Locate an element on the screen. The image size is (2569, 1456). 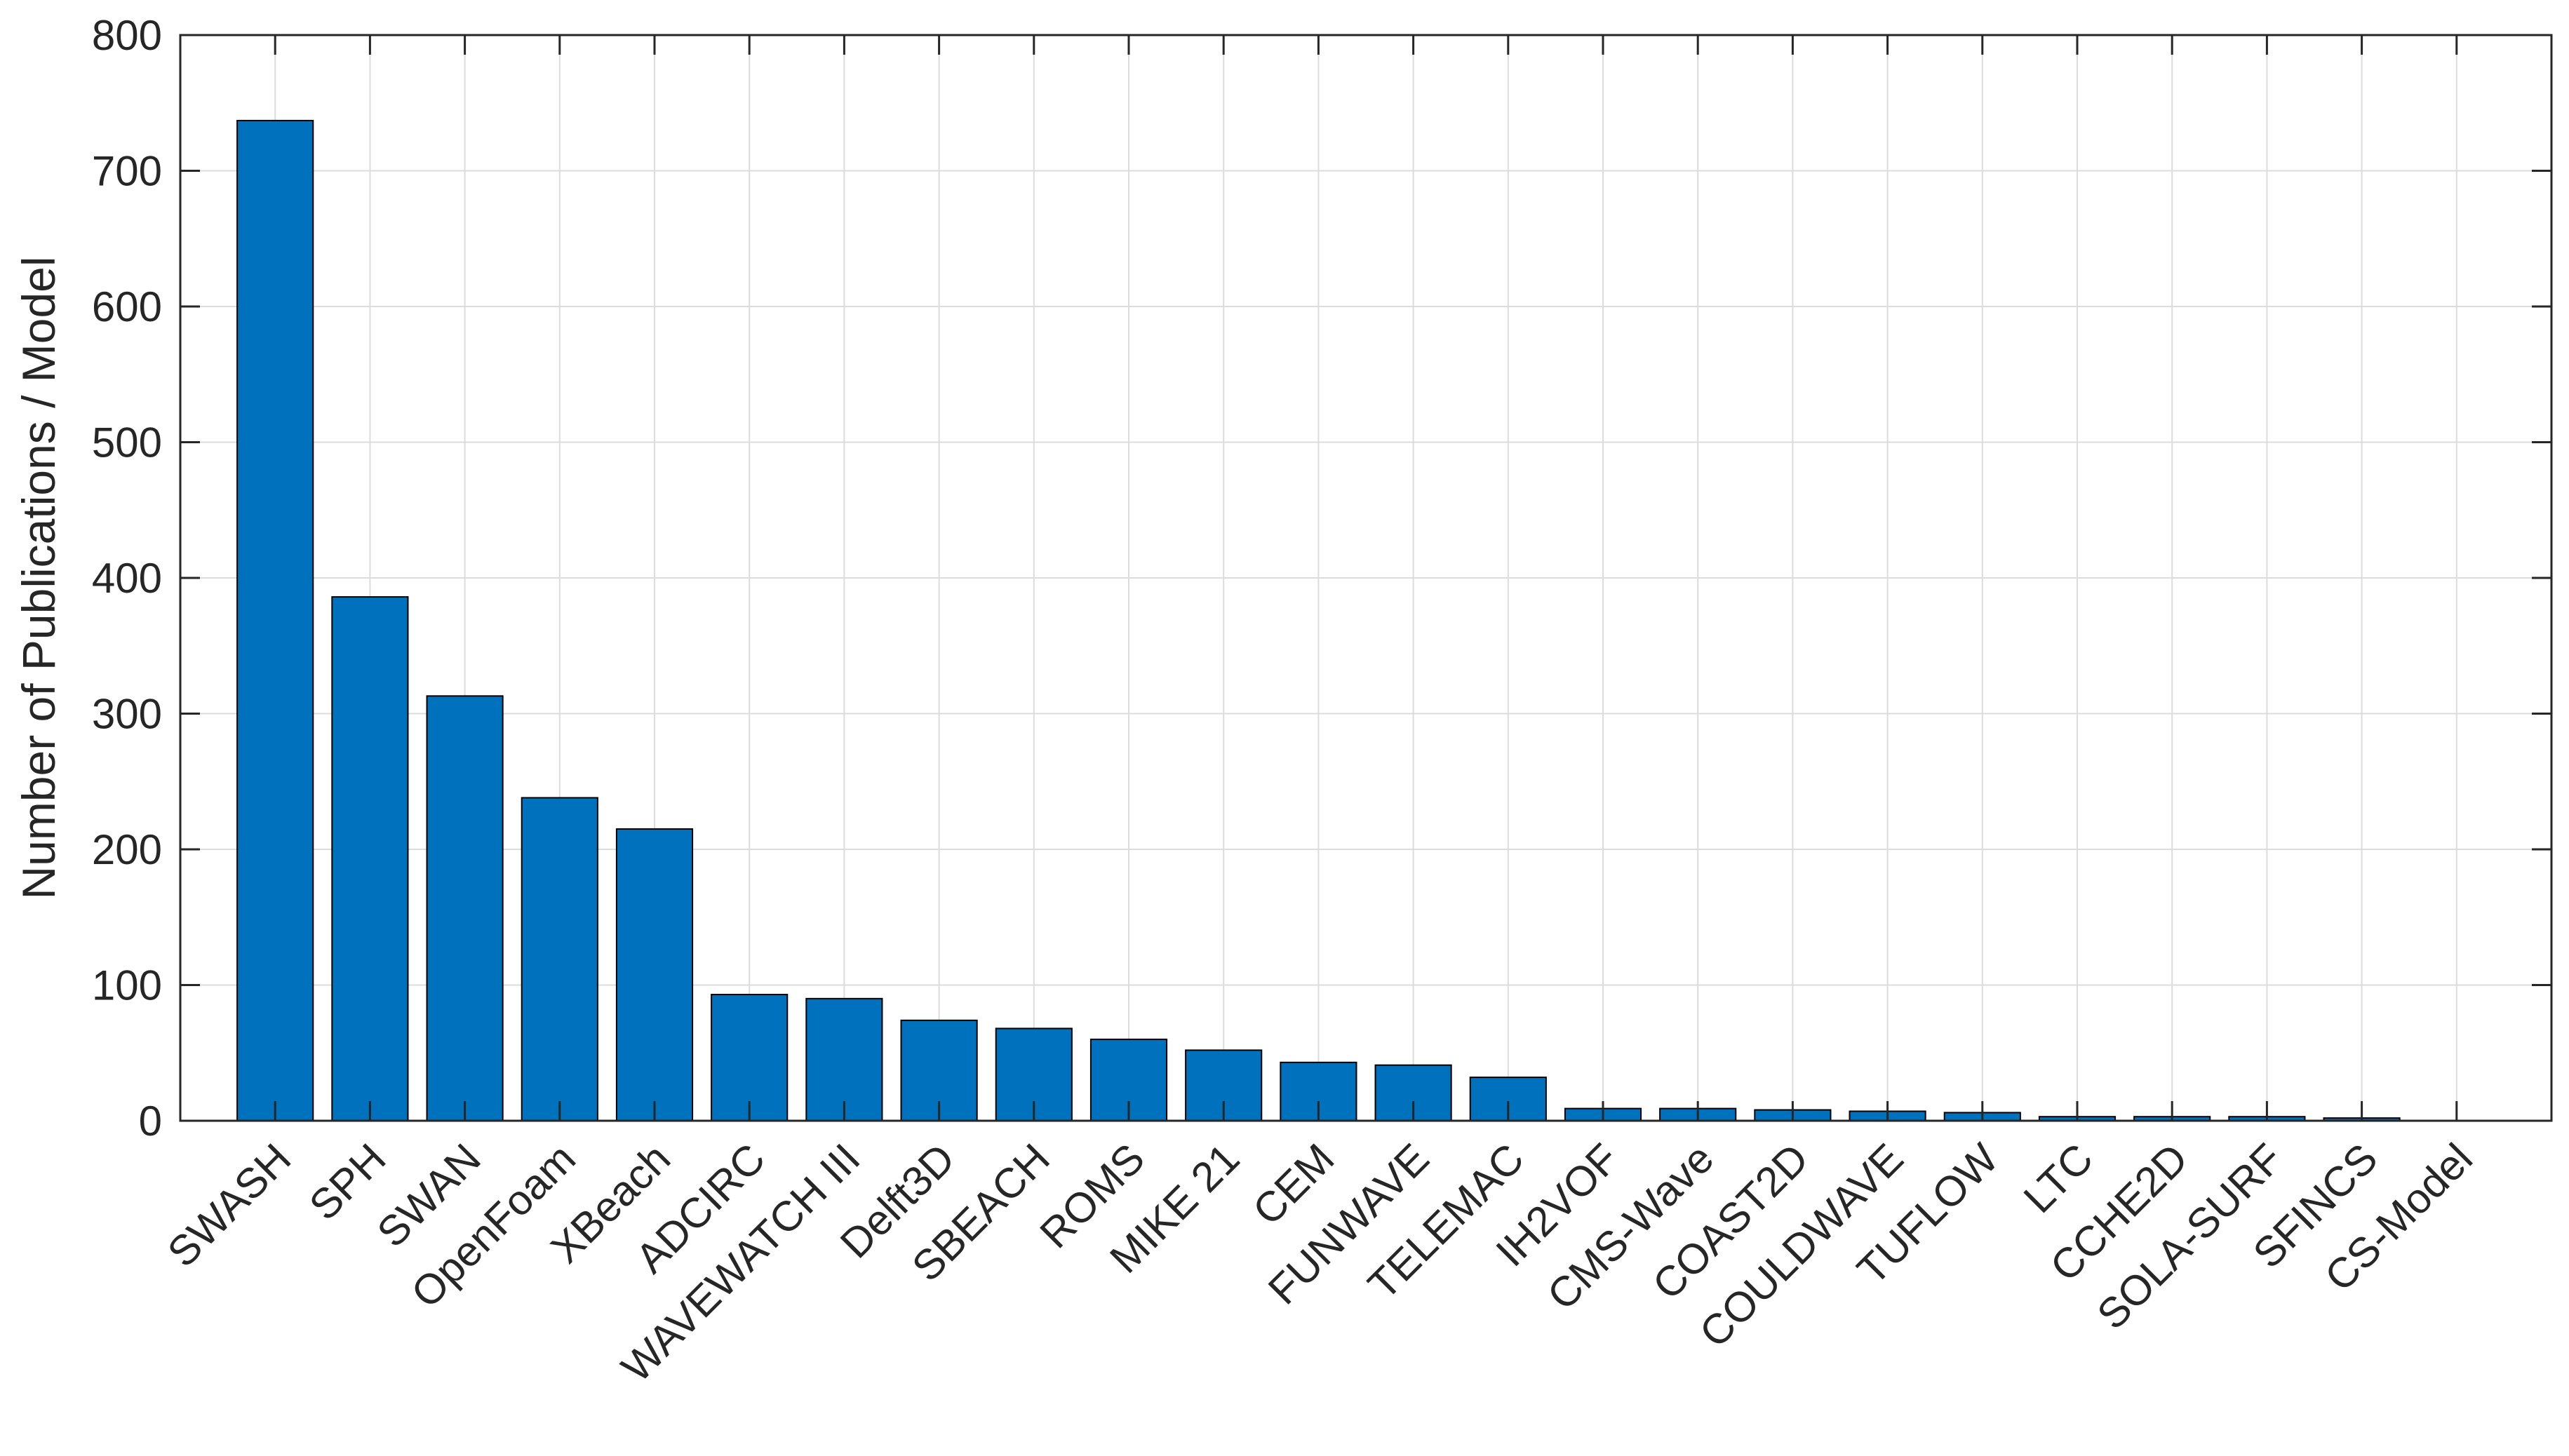
y-tick-label: 100 is located at coordinates (127, 985).